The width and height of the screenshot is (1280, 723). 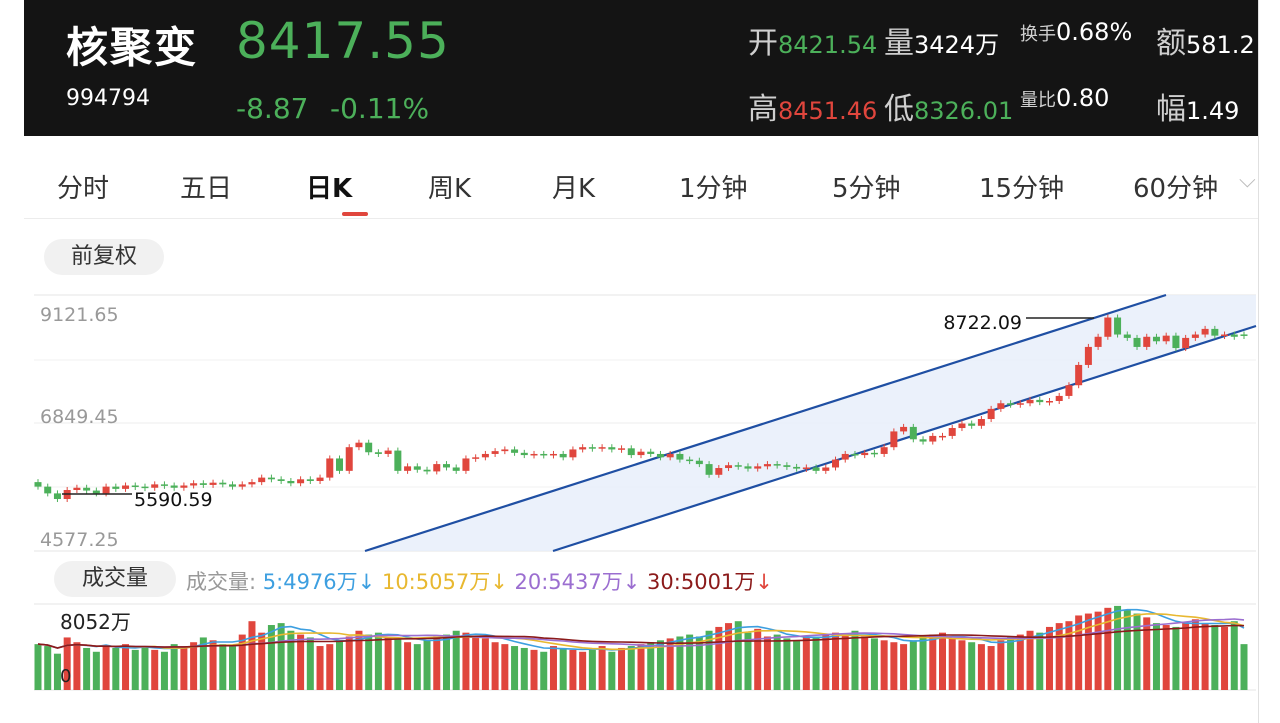 I want to click on high-stat: 高8451.46, so click(x=813, y=109).